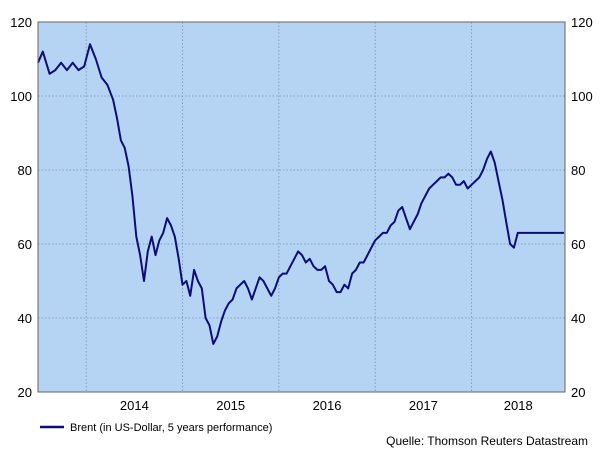 This screenshot has width=600, height=450. What do you see at coordinates (578, 392) in the screenshot?
I see `y-tick-label-right: 20` at bounding box center [578, 392].